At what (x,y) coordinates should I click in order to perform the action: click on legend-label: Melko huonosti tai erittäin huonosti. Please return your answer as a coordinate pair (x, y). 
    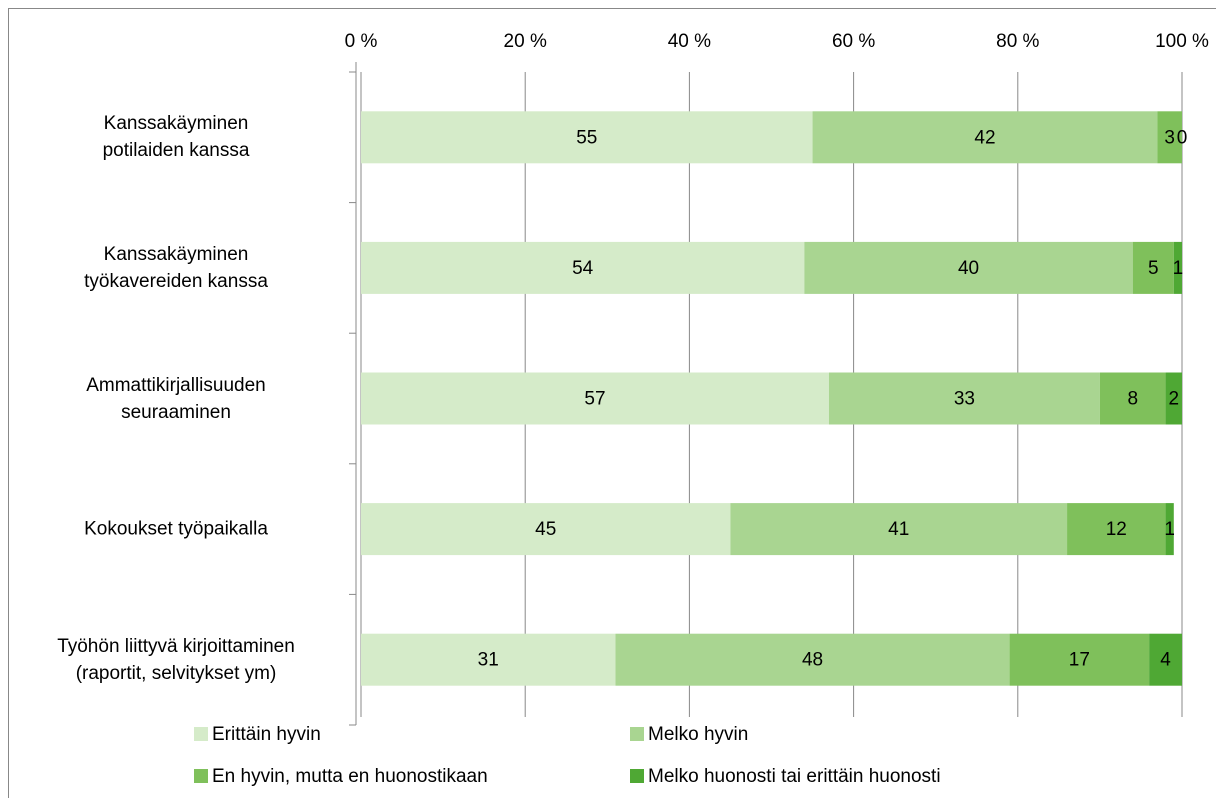
    Looking at the image, I should click on (794, 776).